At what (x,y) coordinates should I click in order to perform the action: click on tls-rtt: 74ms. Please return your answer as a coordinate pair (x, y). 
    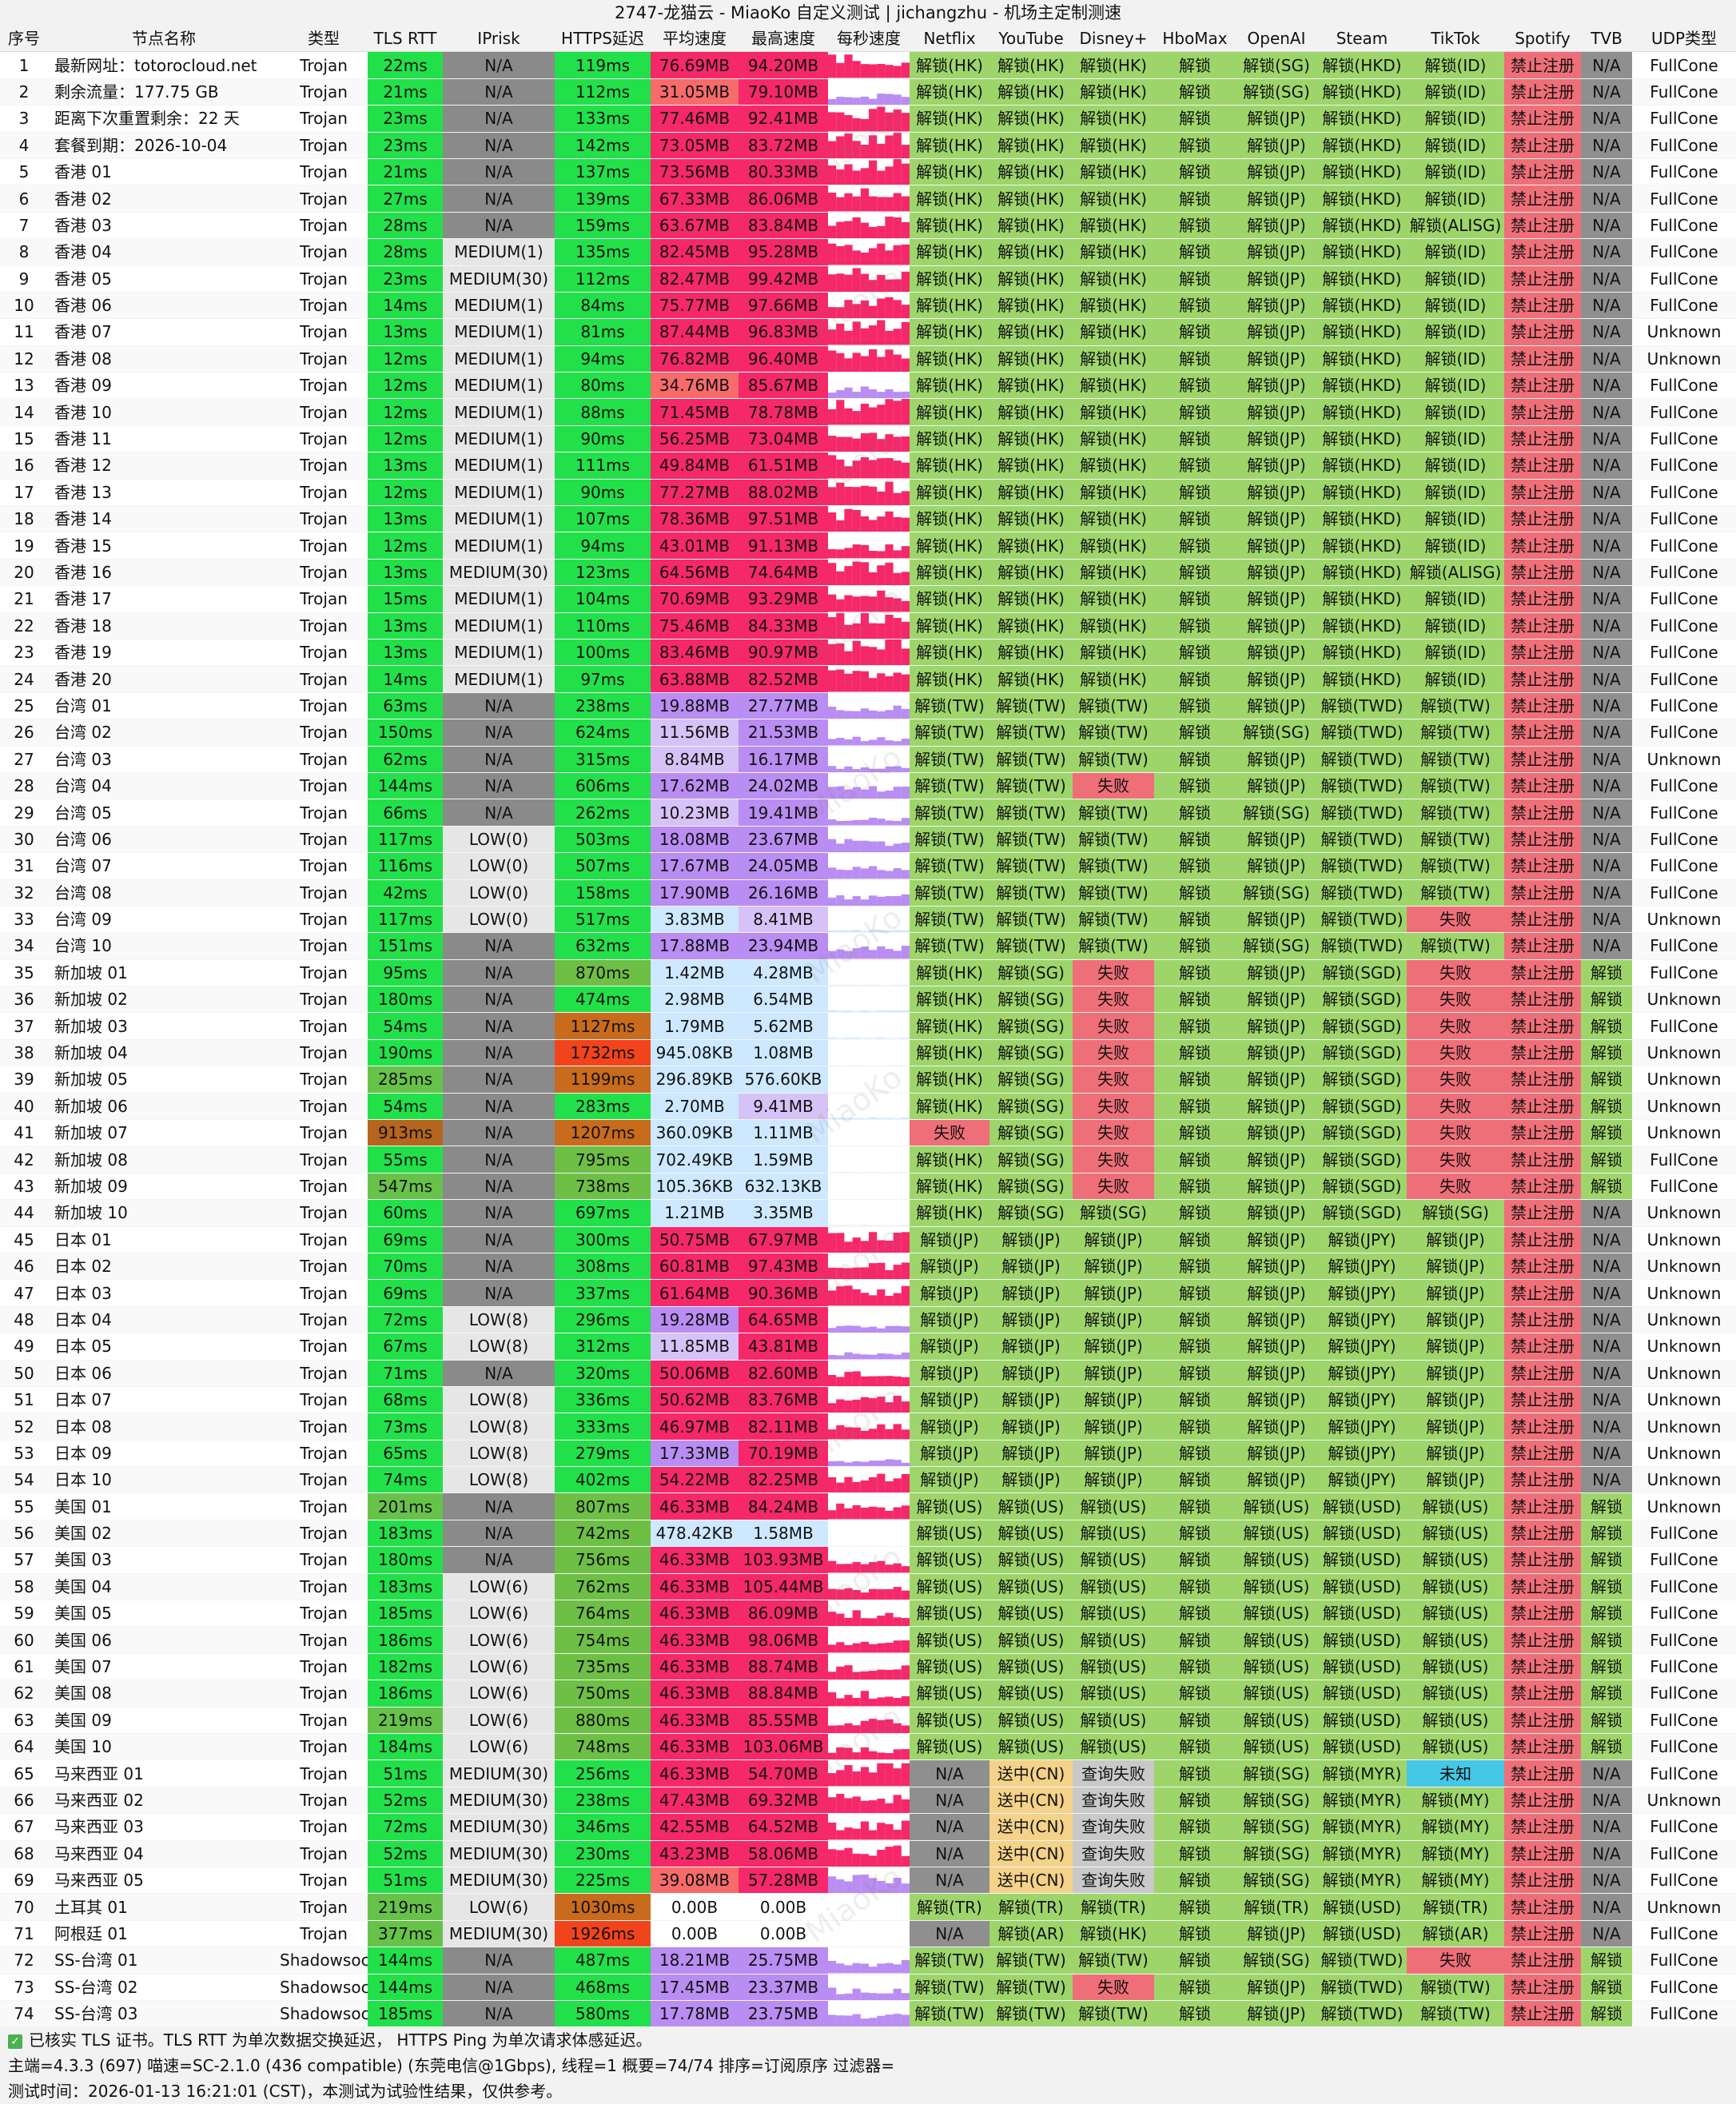
    Looking at the image, I should click on (405, 1480).